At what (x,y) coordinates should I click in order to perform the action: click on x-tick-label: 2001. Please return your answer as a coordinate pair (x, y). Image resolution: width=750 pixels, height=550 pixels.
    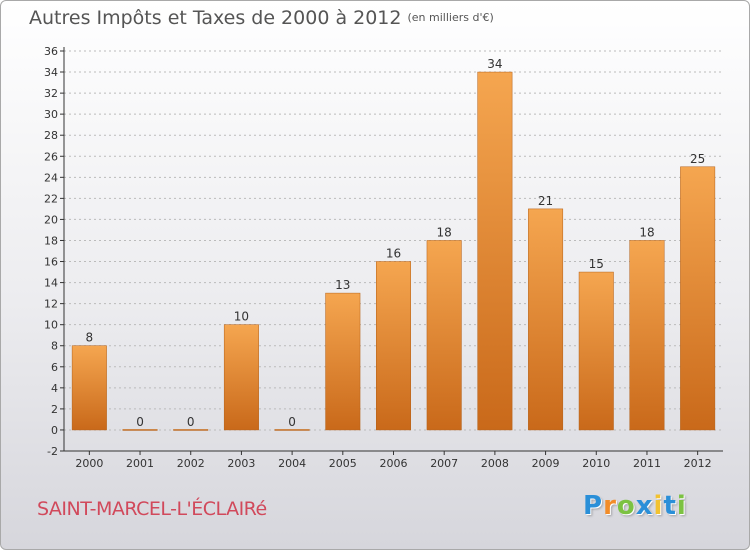
    Looking at the image, I should click on (140, 463).